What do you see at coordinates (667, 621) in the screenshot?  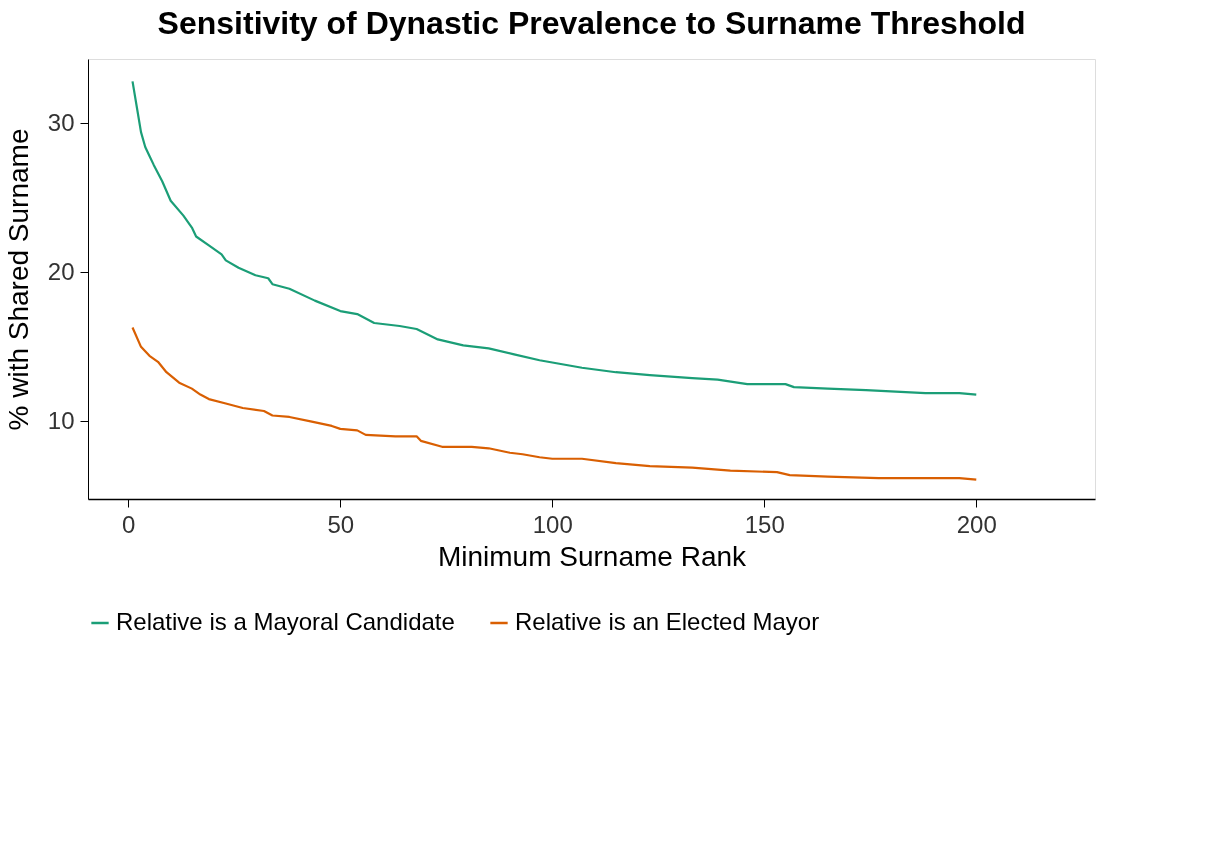 I see `legend-label: Relative is an Elected Mayor` at bounding box center [667, 621].